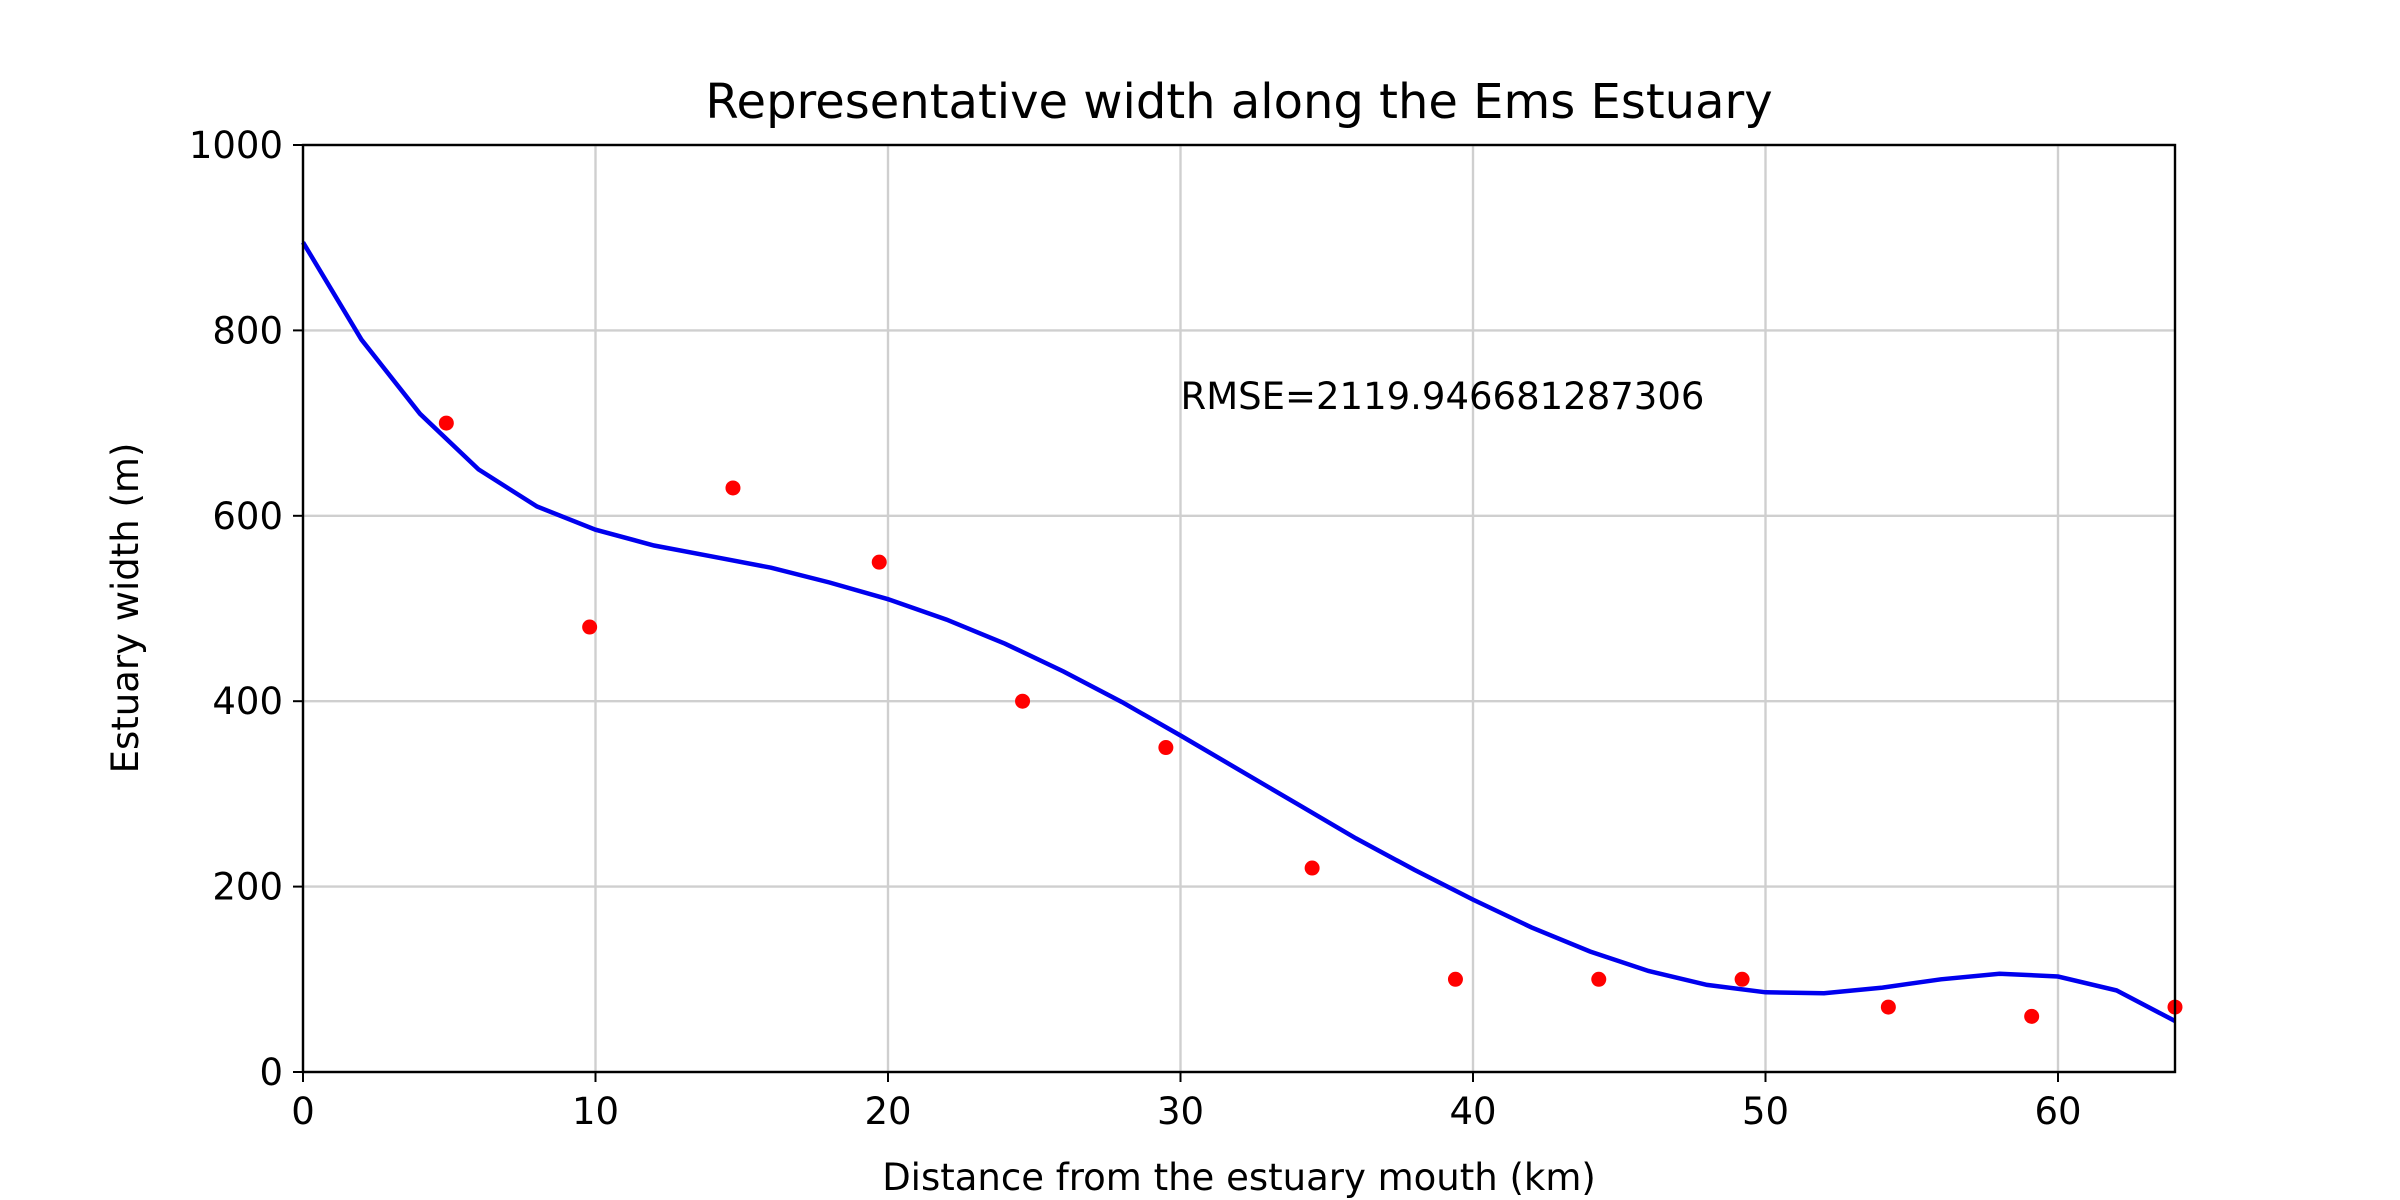  I want to click on y-axis-label: Estuary width (m), so click(125, 608).